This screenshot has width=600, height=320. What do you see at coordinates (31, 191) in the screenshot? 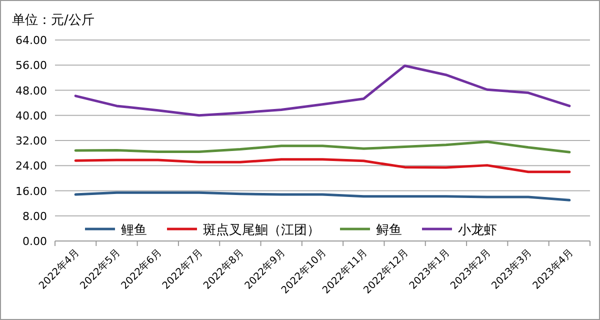
I see `y-tick-label: 16.00` at bounding box center [31, 191].